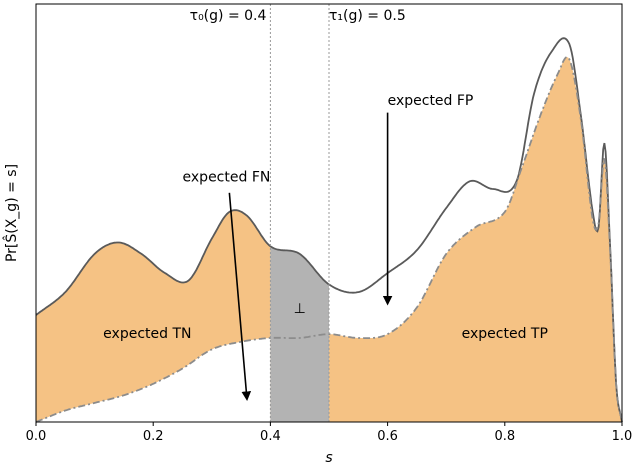 The image size is (636, 468). Describe the element at coordinates (240, 296) in the screenshot. I see `fn-arrow` at that location.